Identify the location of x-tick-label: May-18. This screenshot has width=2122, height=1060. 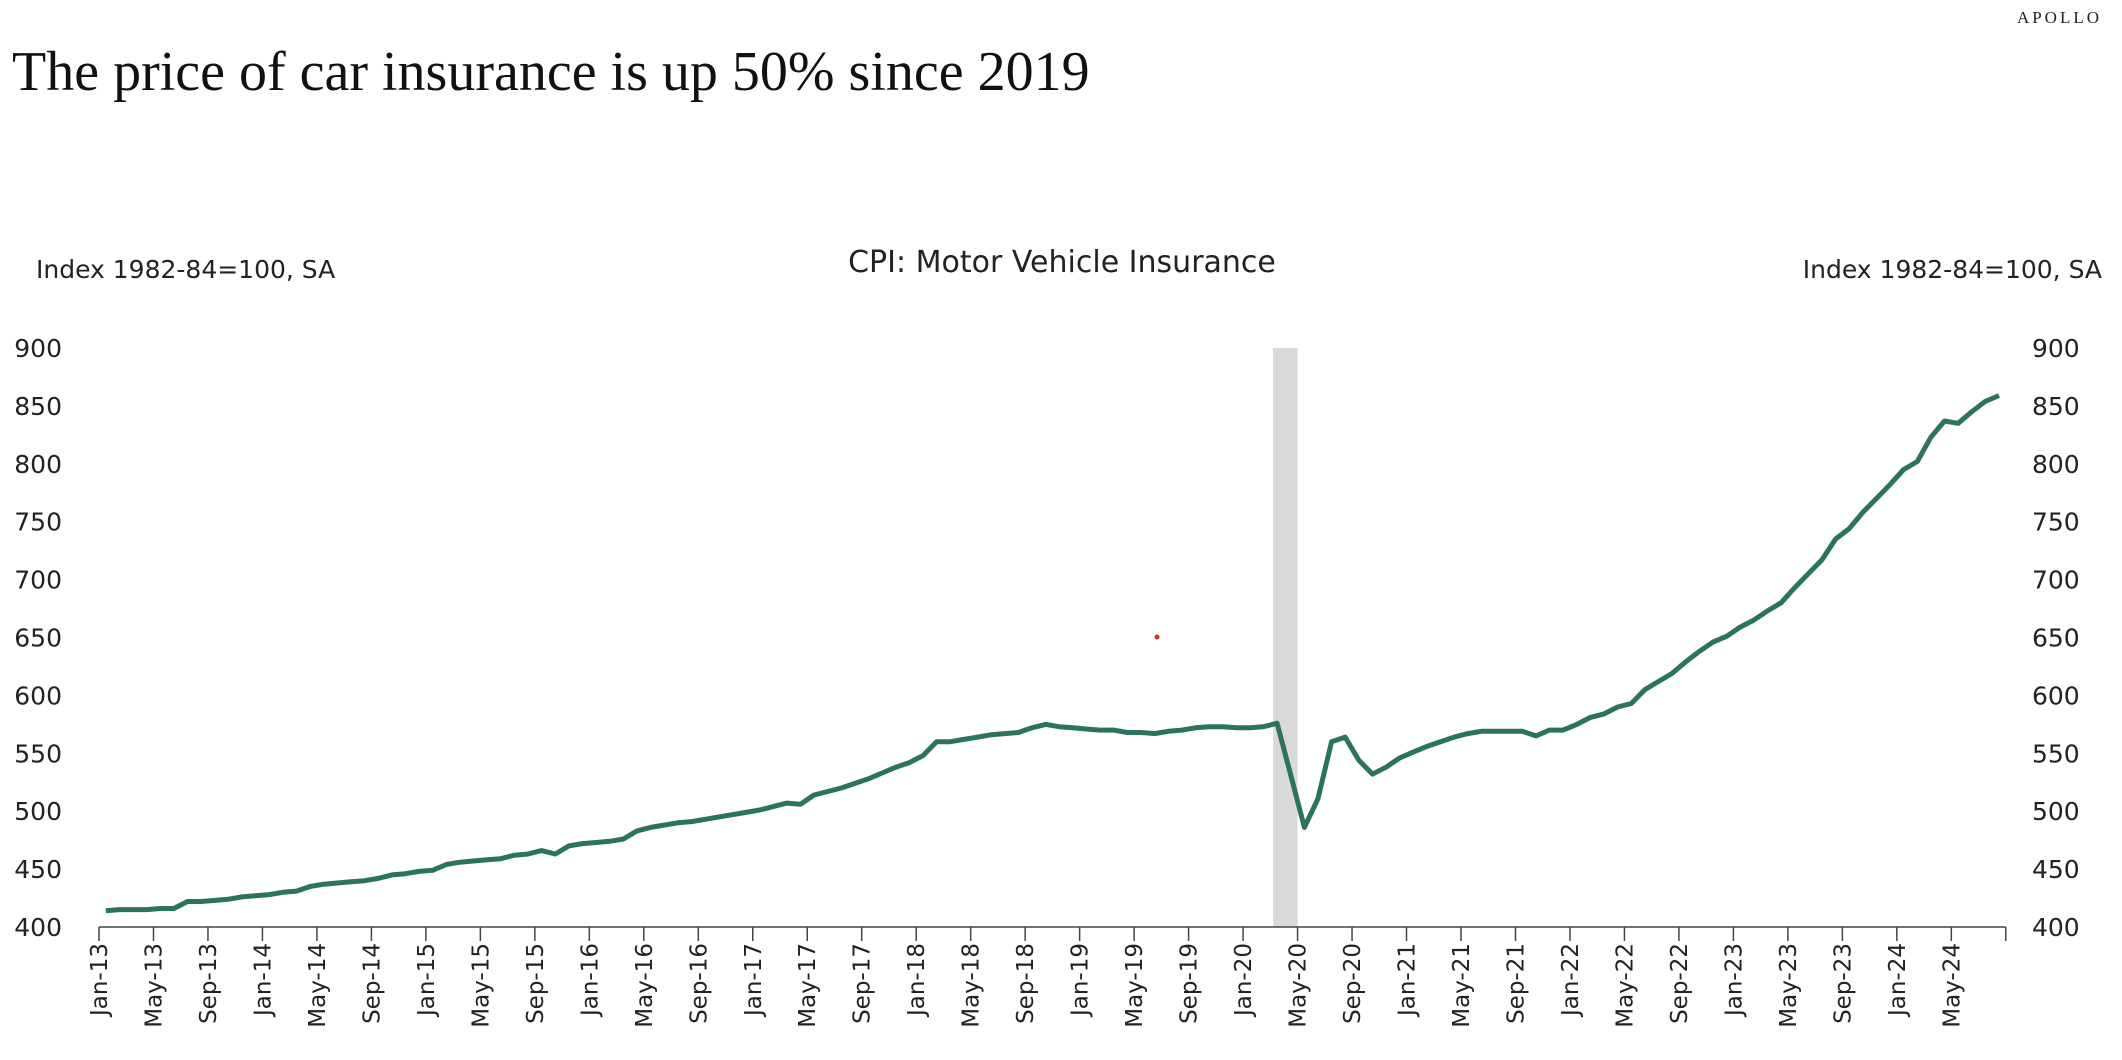
(972, 985).